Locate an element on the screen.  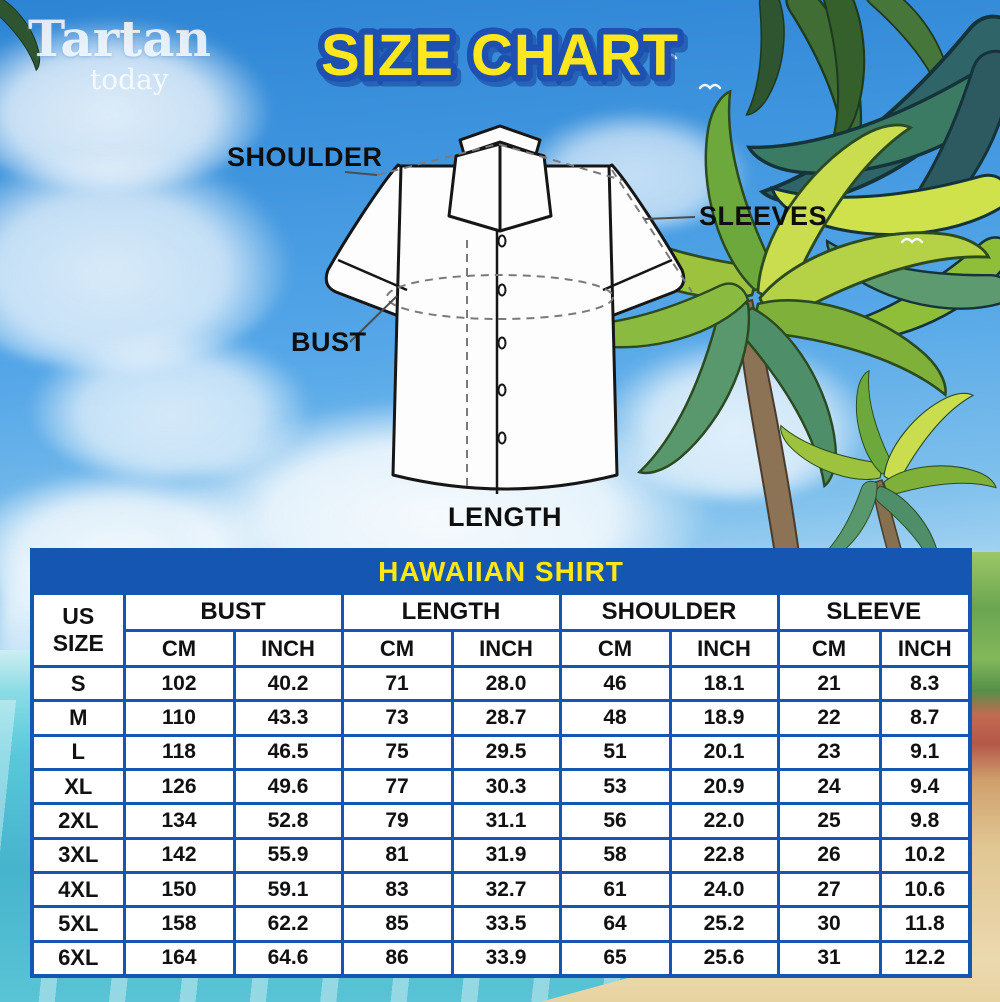
size-value-cell: 59.1 is located at coordinates (288, 889).